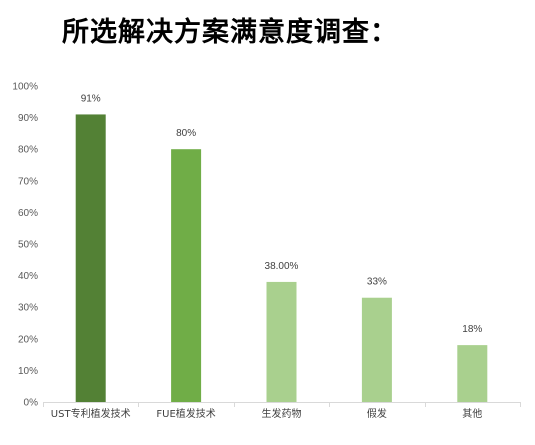  Describe the element at coordinates (472, 413) in the screenshot. I see `category-label: 其他` at that location.